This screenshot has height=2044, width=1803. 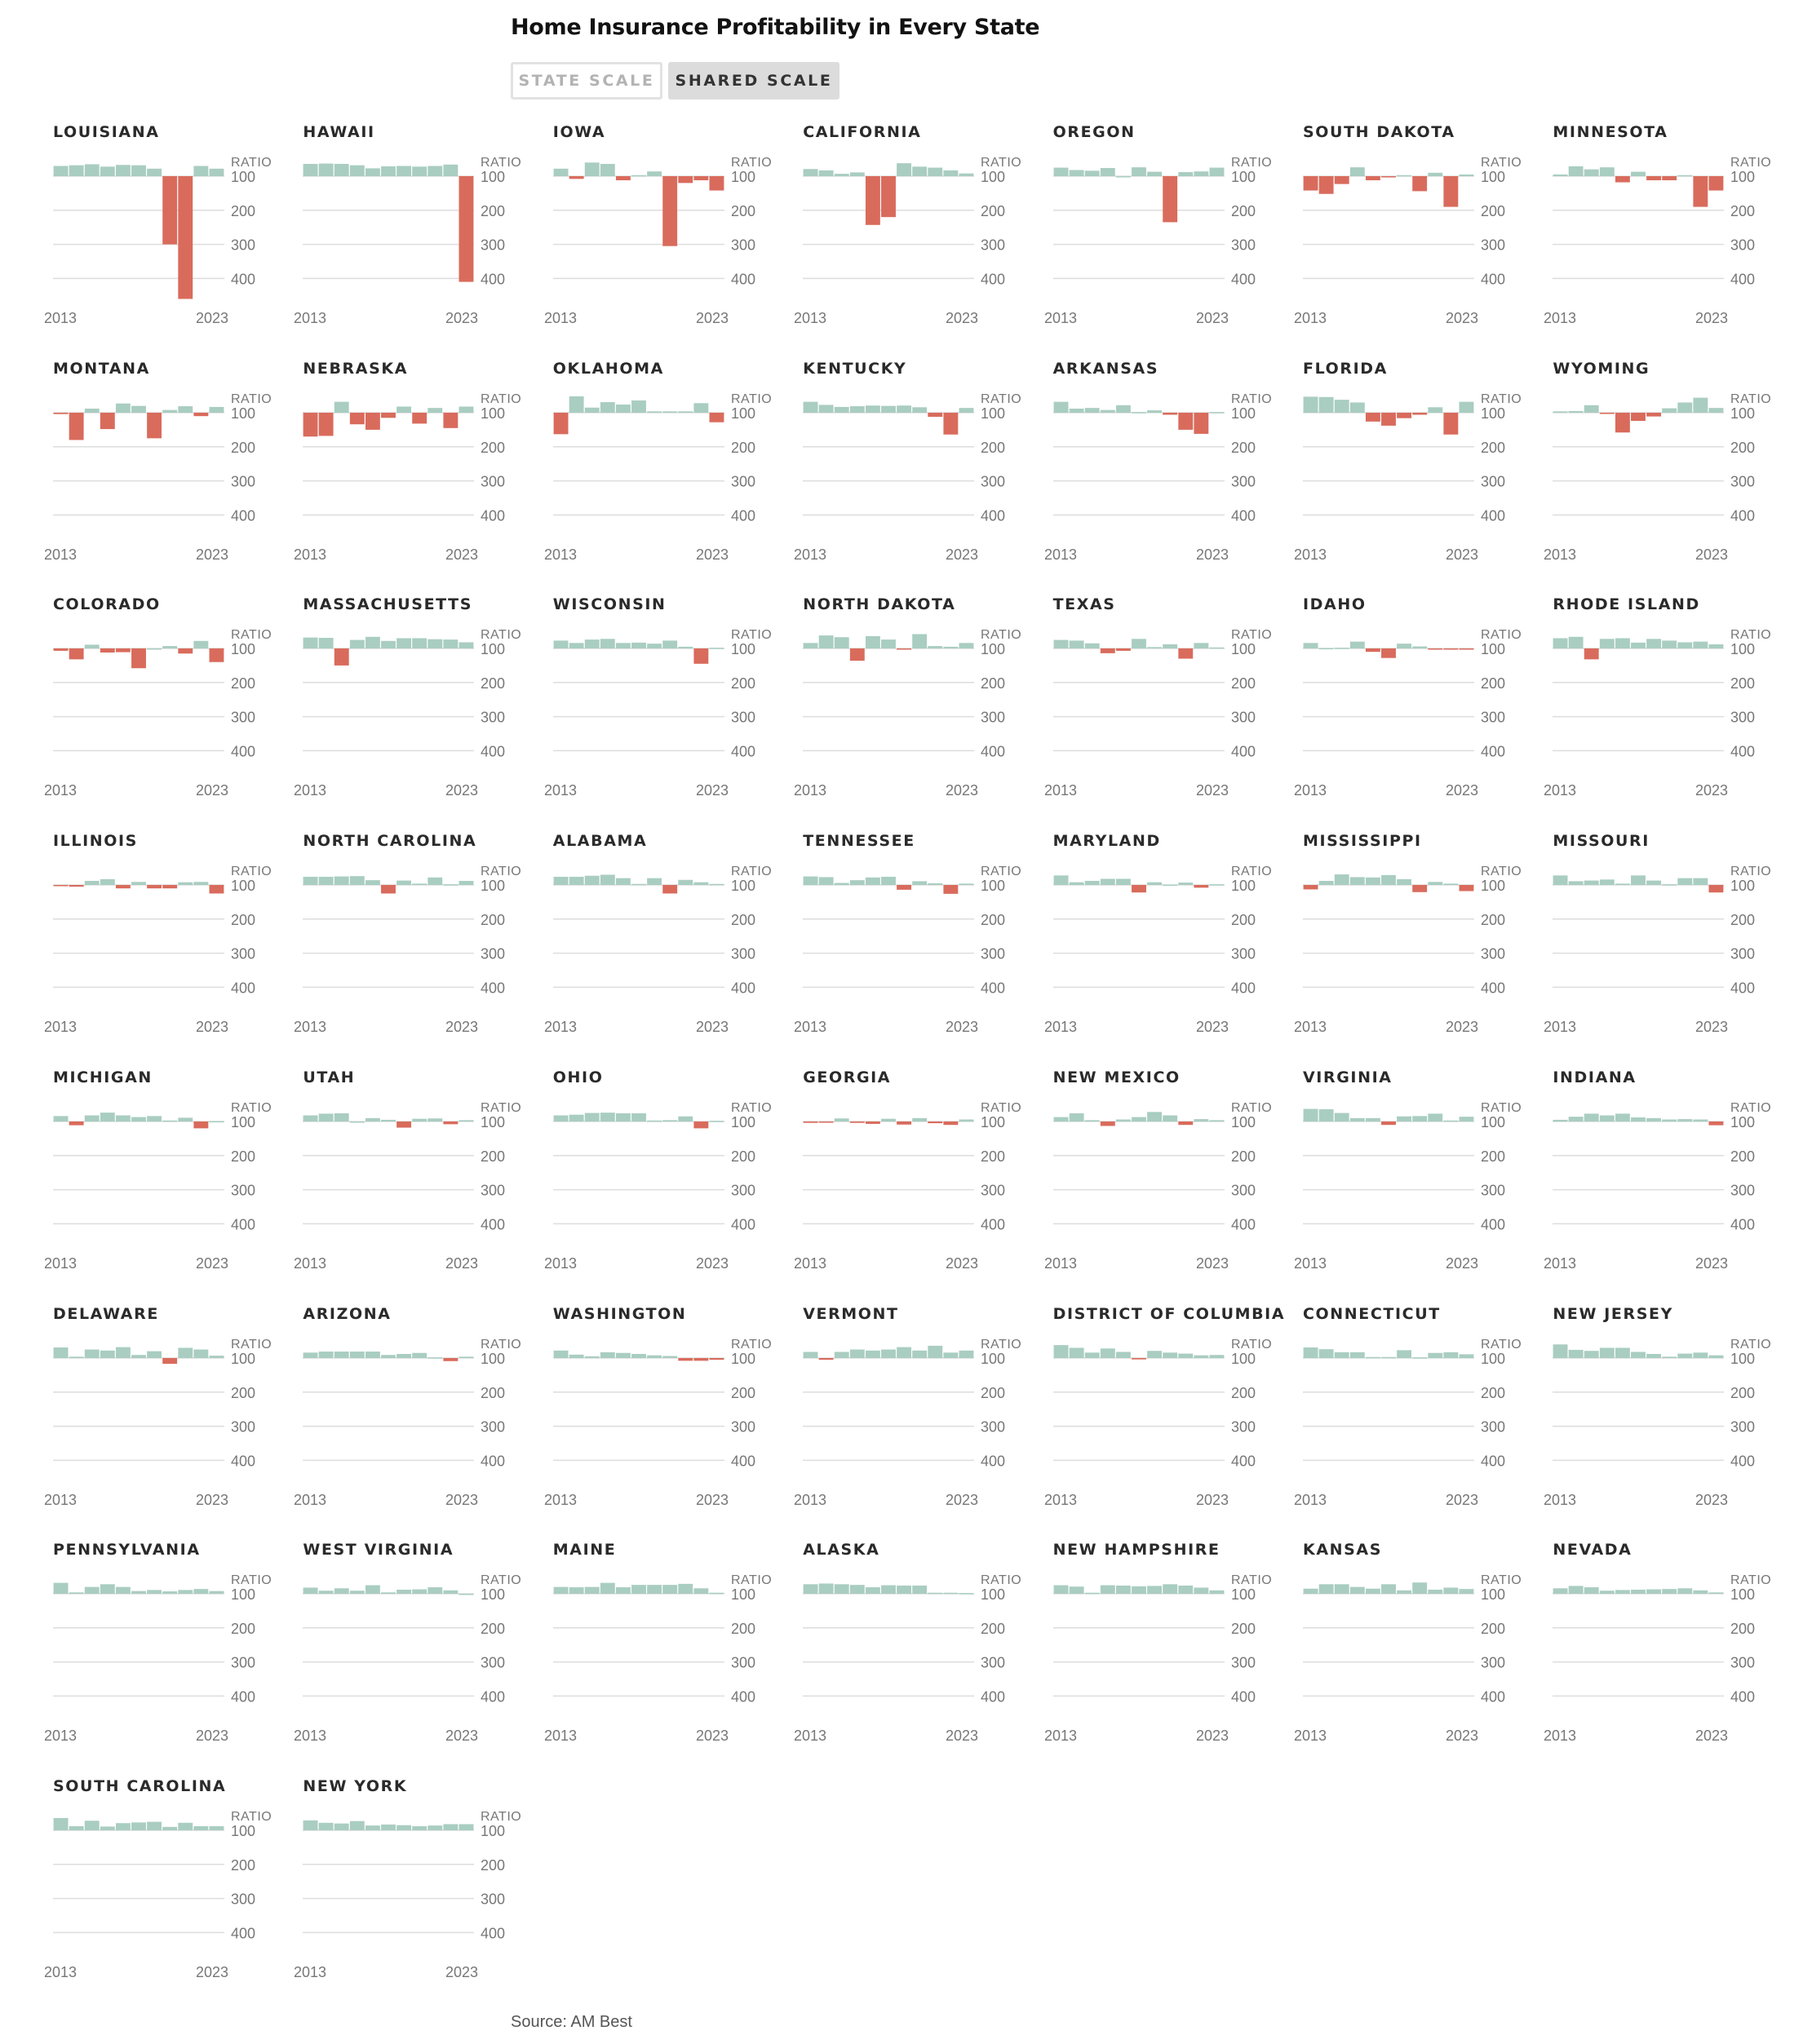 I want to click on state-panel: COLORADO 100 200 300 400 RATIO 2013 2023, so click(x=136, y=635).